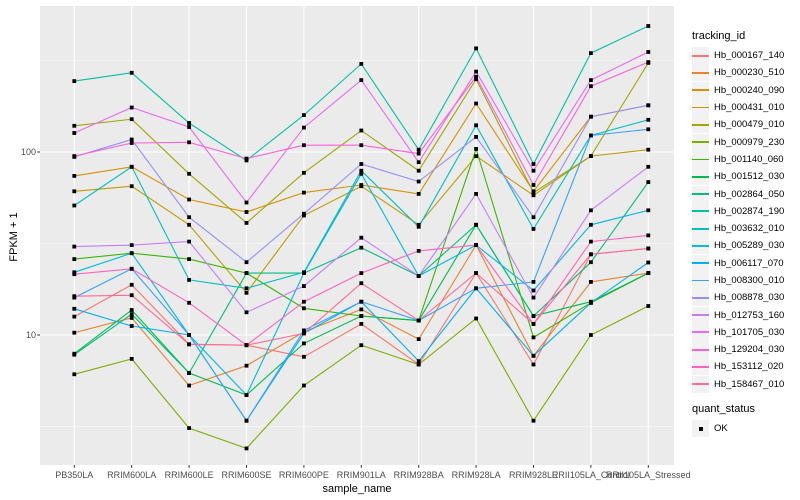 The height and width of the screenshot is (500, 800). I want to click on legend-item-Hb_003632_010: Hb_003632_010, so click(745, 229).